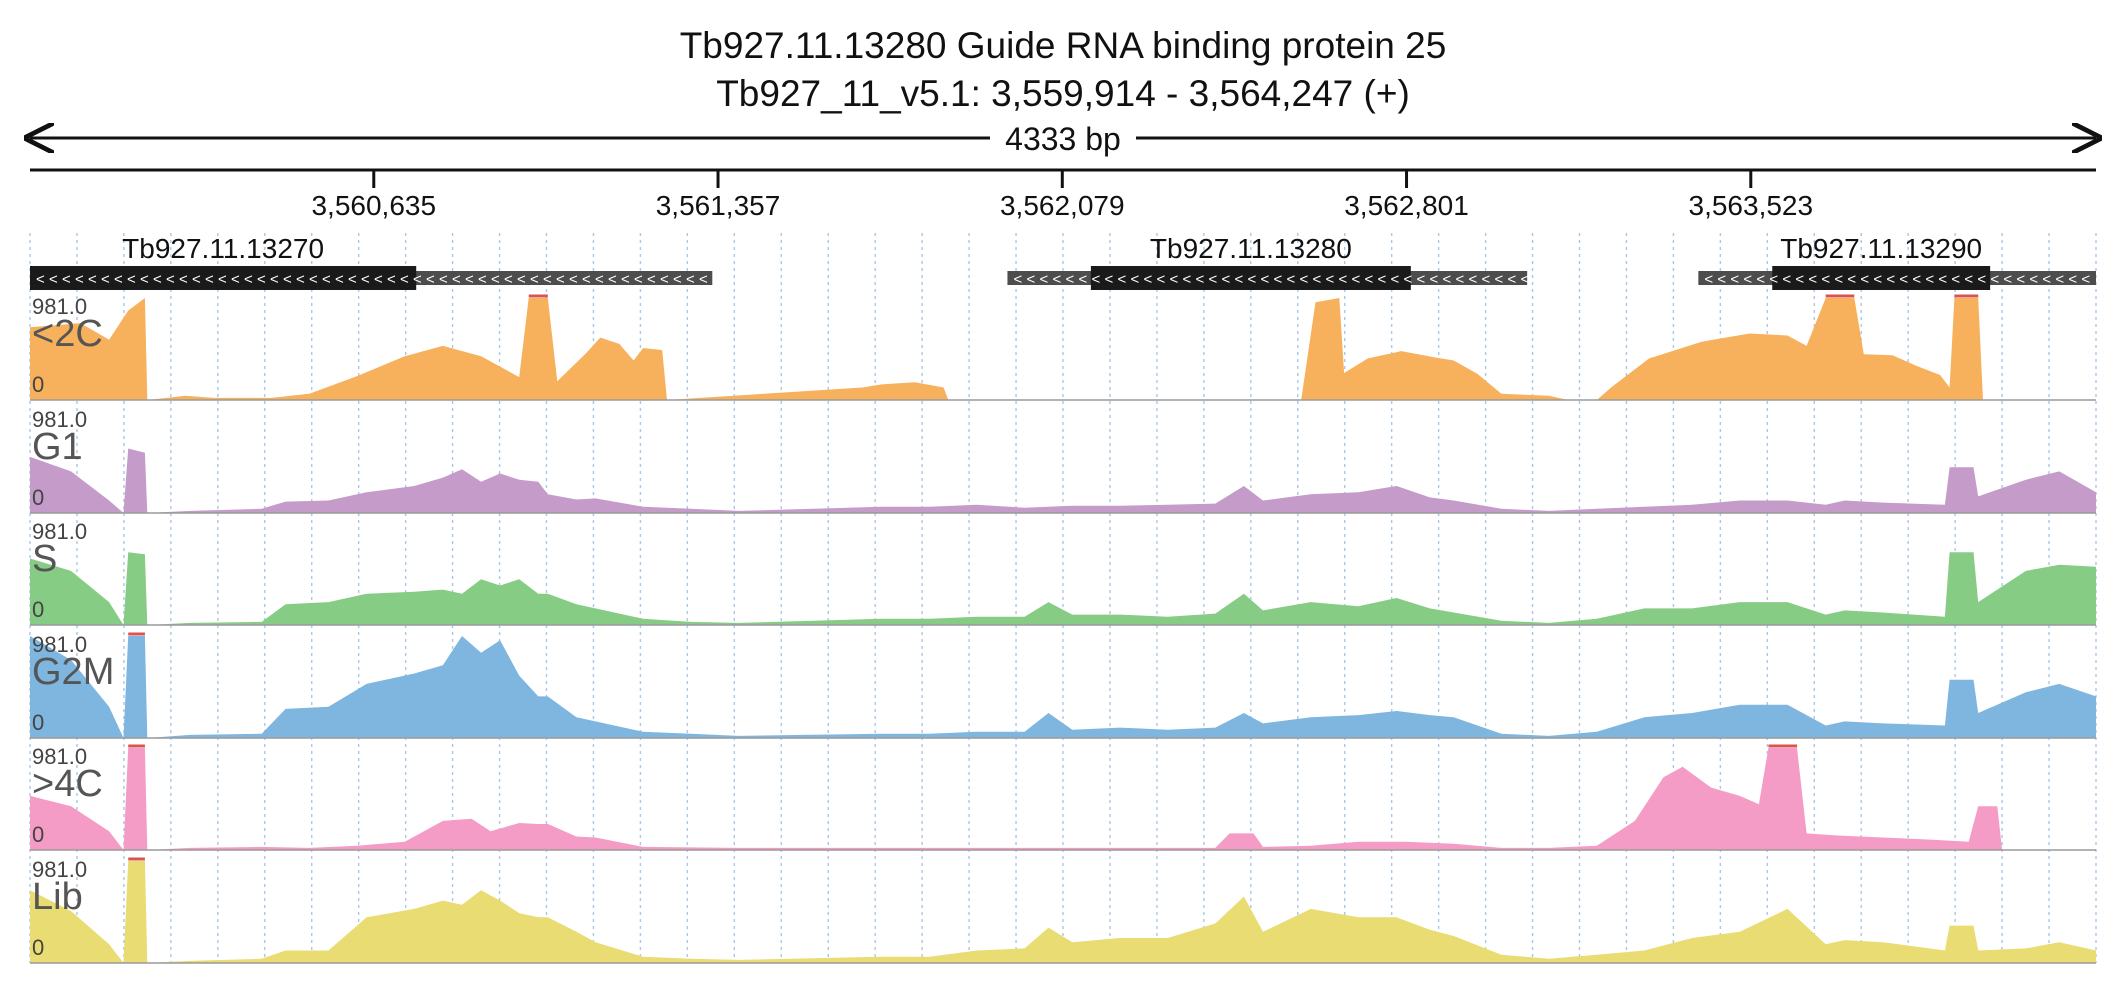 The width and height of the screenshot is (2126, 1000). What do you see at coordinates (57, 447) in the screenshot?
I see `track-name-1: G1` at bounding box center [57, 447].